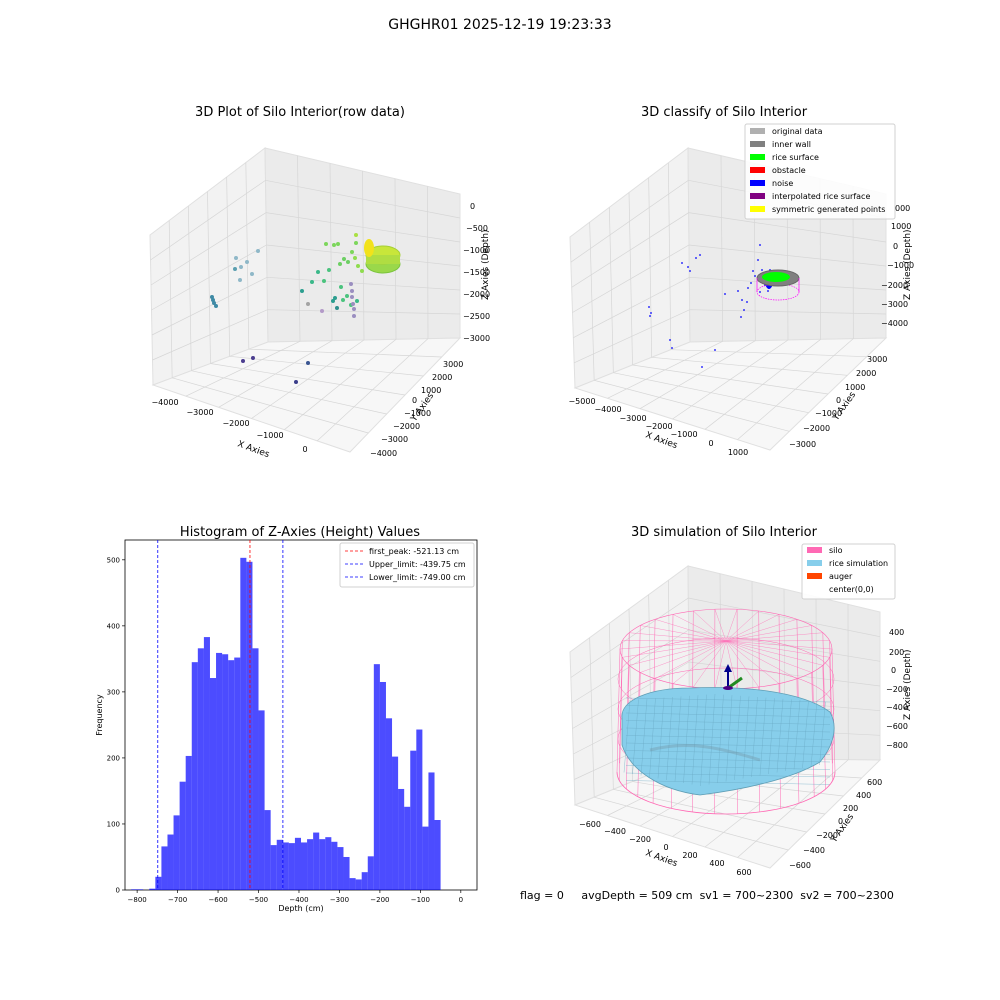 The height and width of the screenshot is (1000, 1000). Describe the element at coordinates (379, 900) in the screenshot. I see `histogram-xtick-label: −200` at that location.